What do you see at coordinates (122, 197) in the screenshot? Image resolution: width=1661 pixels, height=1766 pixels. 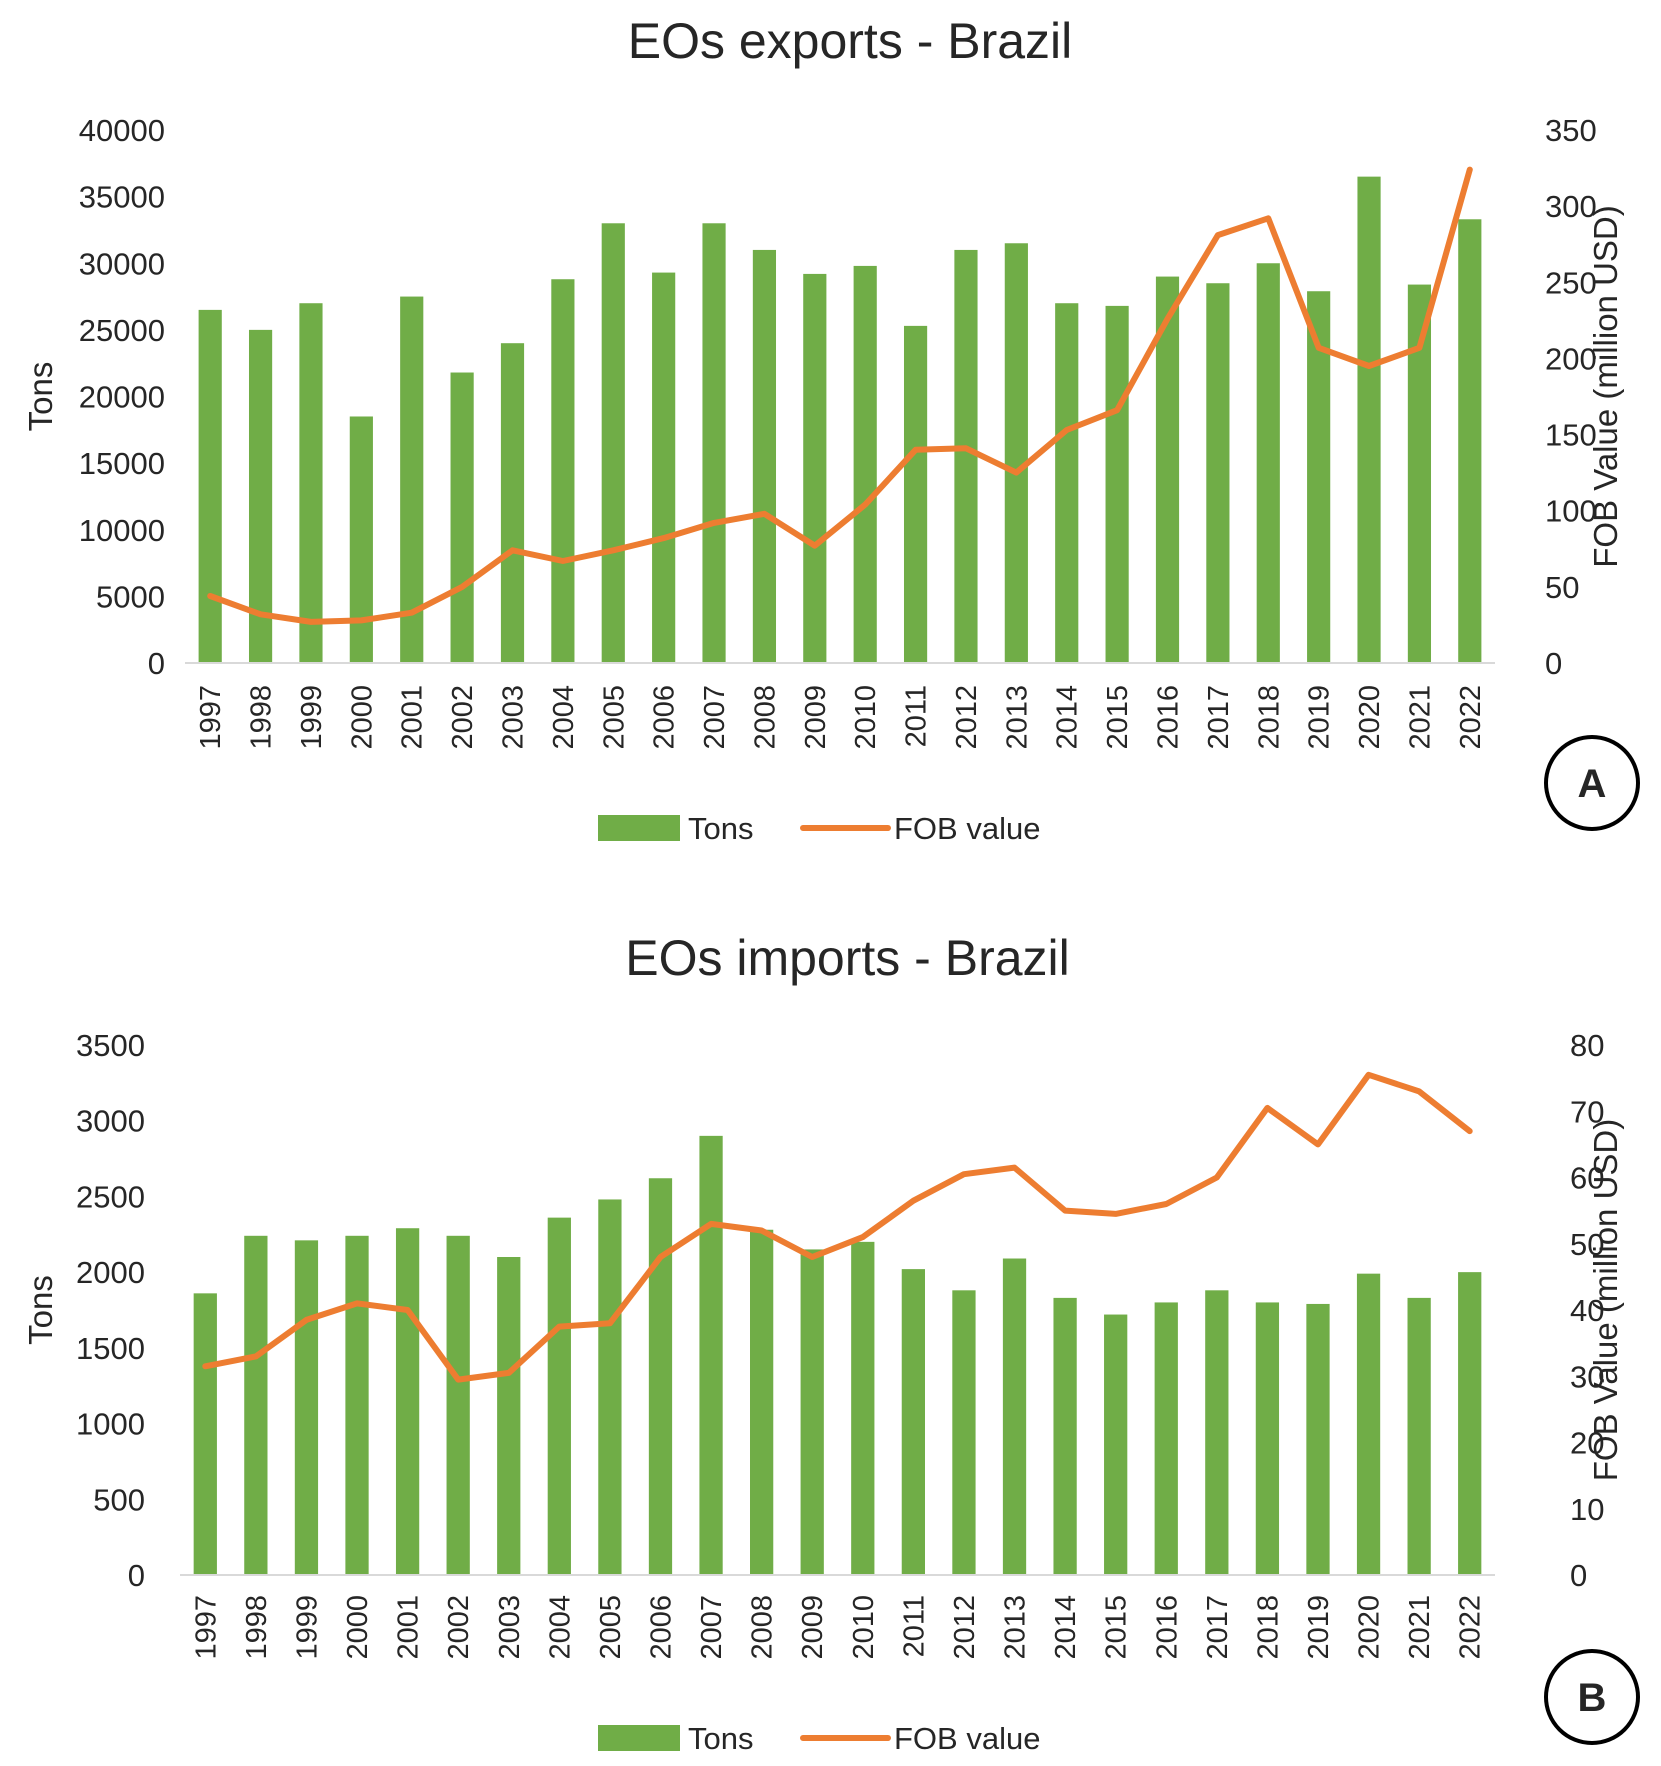 I see `y-tick-label: 35000` at bounding box center [122, 197].